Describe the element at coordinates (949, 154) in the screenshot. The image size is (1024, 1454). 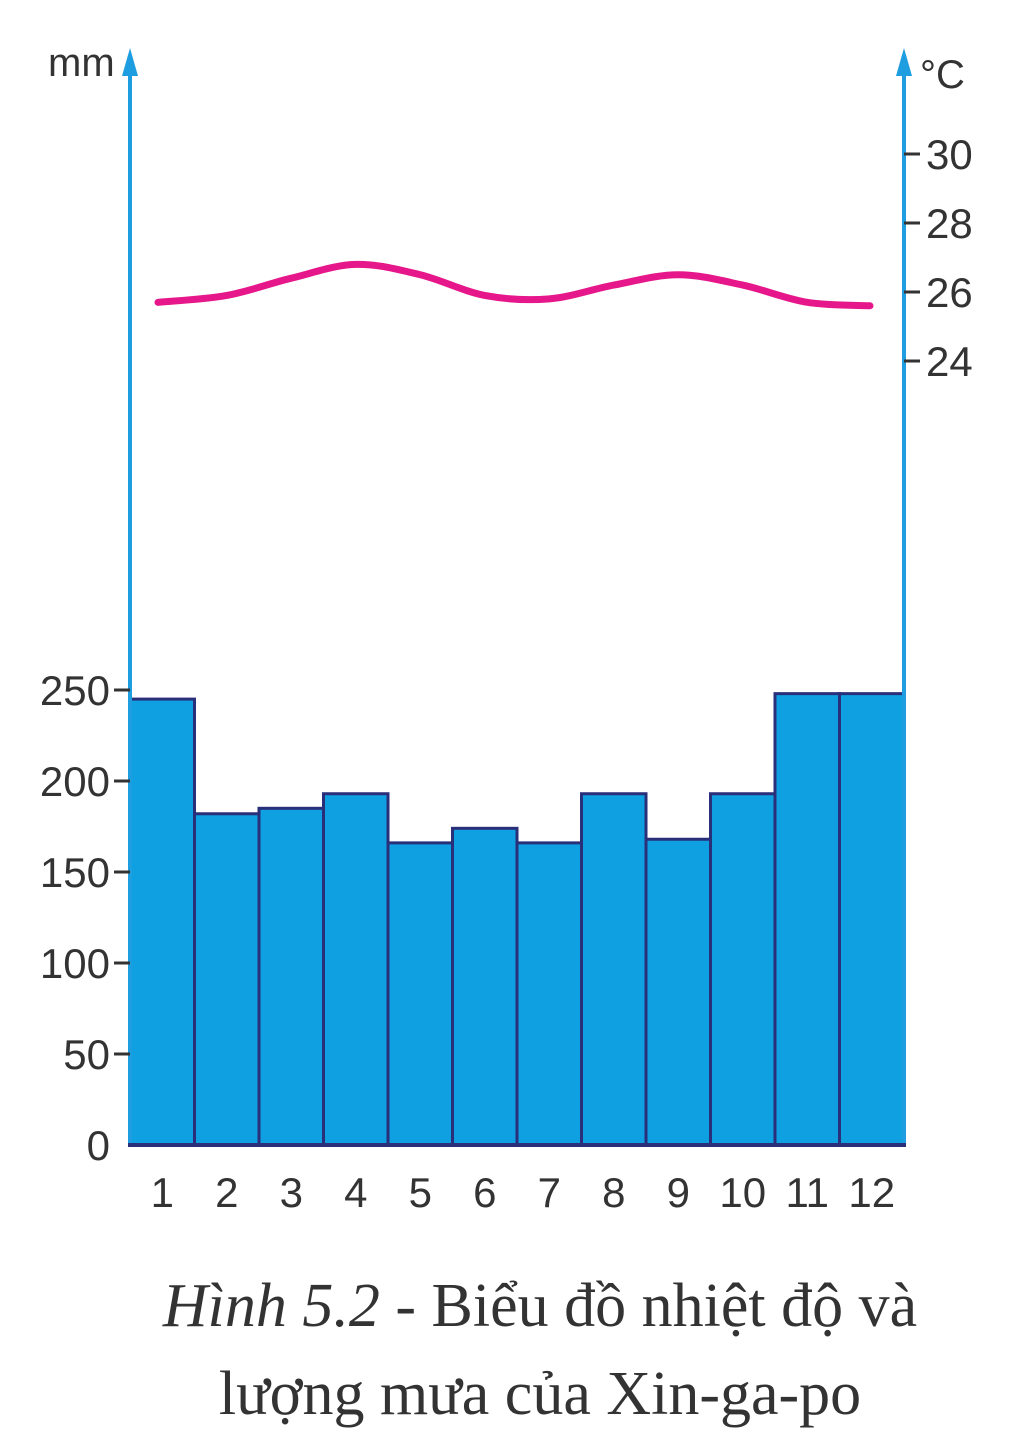
I see `temperature-tick-label-30: 30` at that location.